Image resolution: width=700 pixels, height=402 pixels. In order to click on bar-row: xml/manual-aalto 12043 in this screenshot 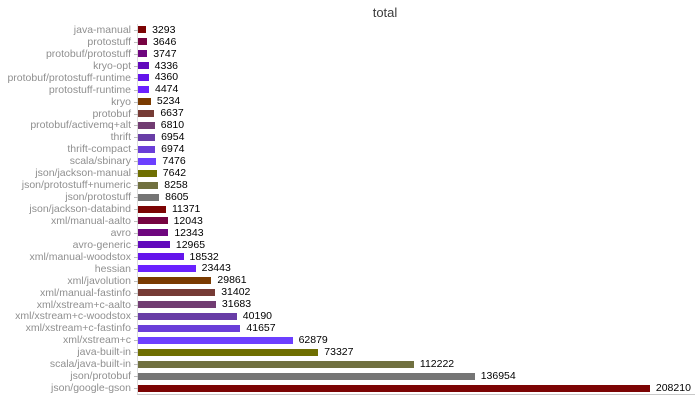, I will do `click(373, 220)`.